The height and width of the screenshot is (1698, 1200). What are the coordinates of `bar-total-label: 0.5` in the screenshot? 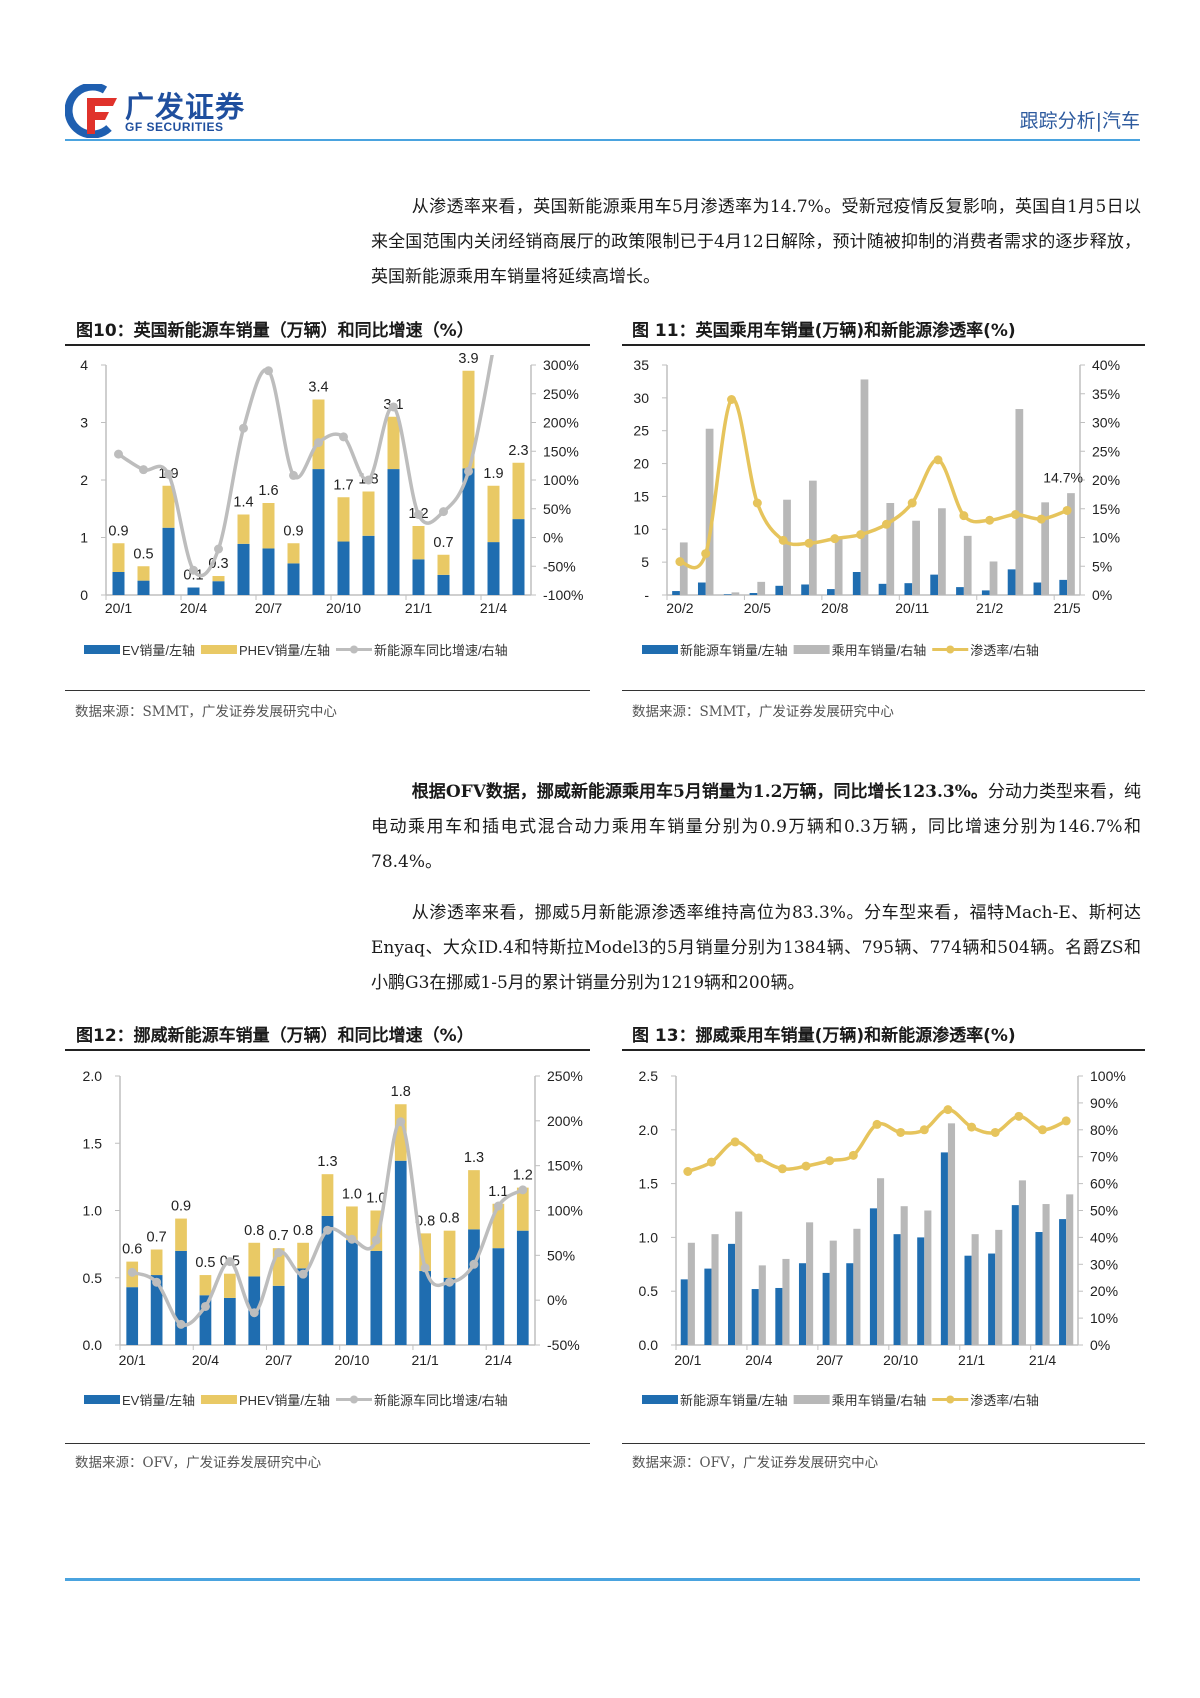 It's located at (143, 554).